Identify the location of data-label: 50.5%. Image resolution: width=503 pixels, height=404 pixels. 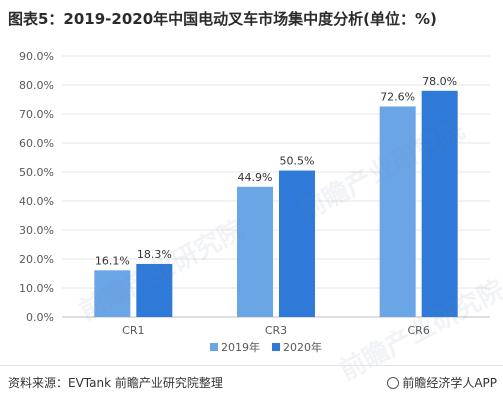
(297, 161).